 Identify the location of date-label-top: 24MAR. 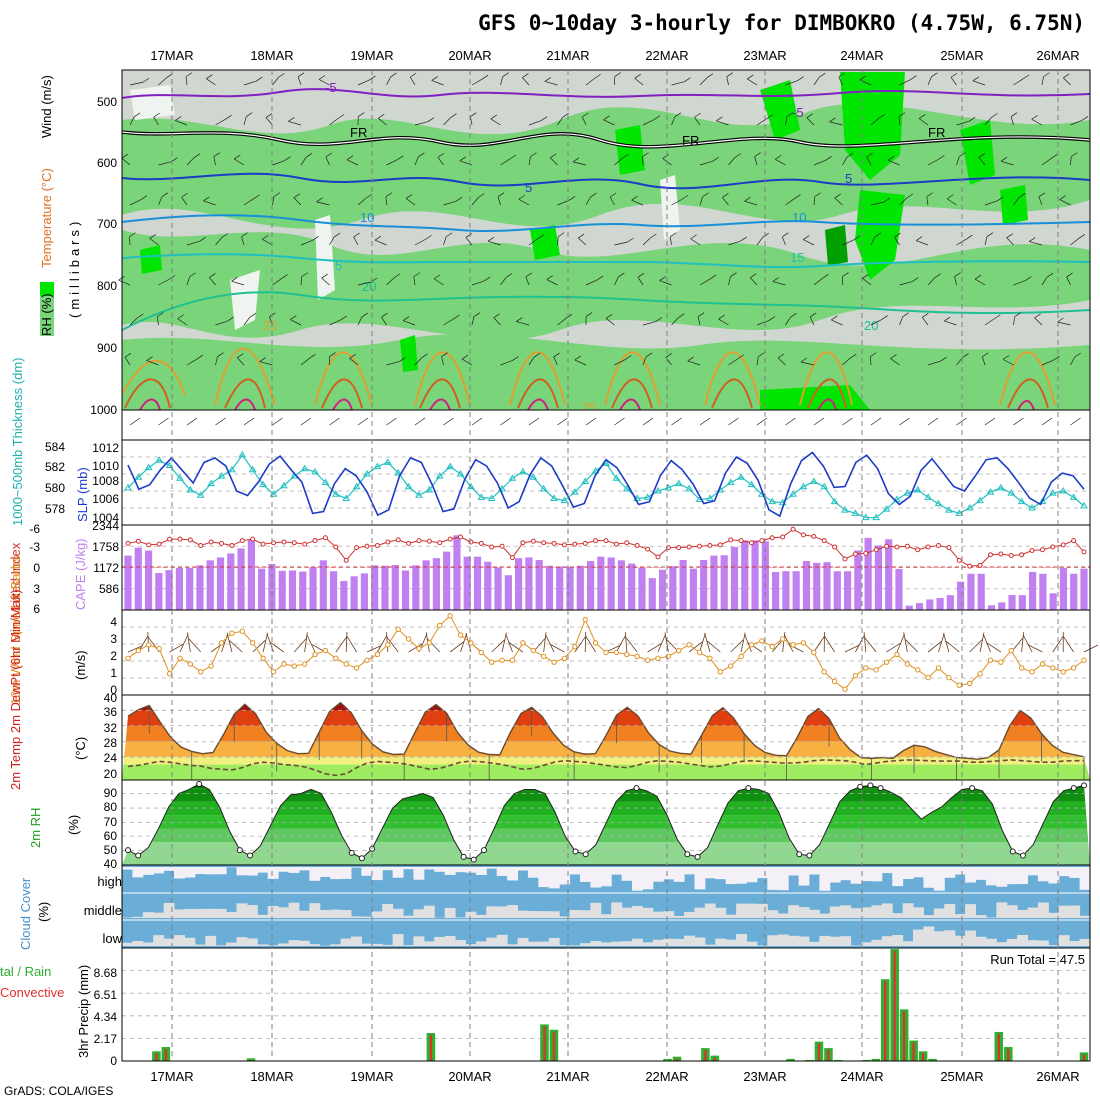
(861, 55).